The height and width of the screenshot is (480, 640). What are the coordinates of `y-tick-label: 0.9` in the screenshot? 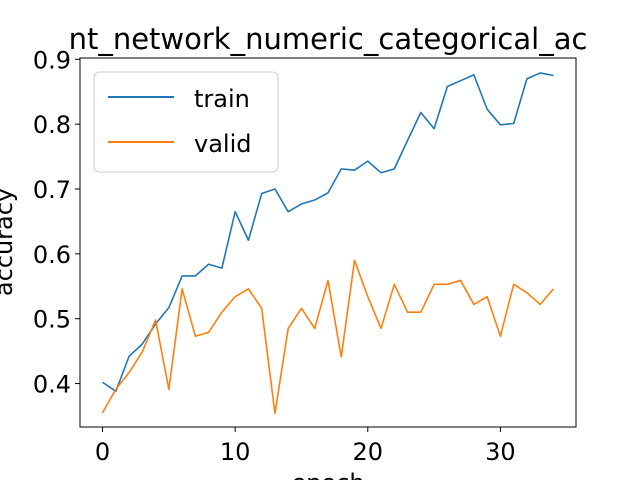 It's located at (52, 60).